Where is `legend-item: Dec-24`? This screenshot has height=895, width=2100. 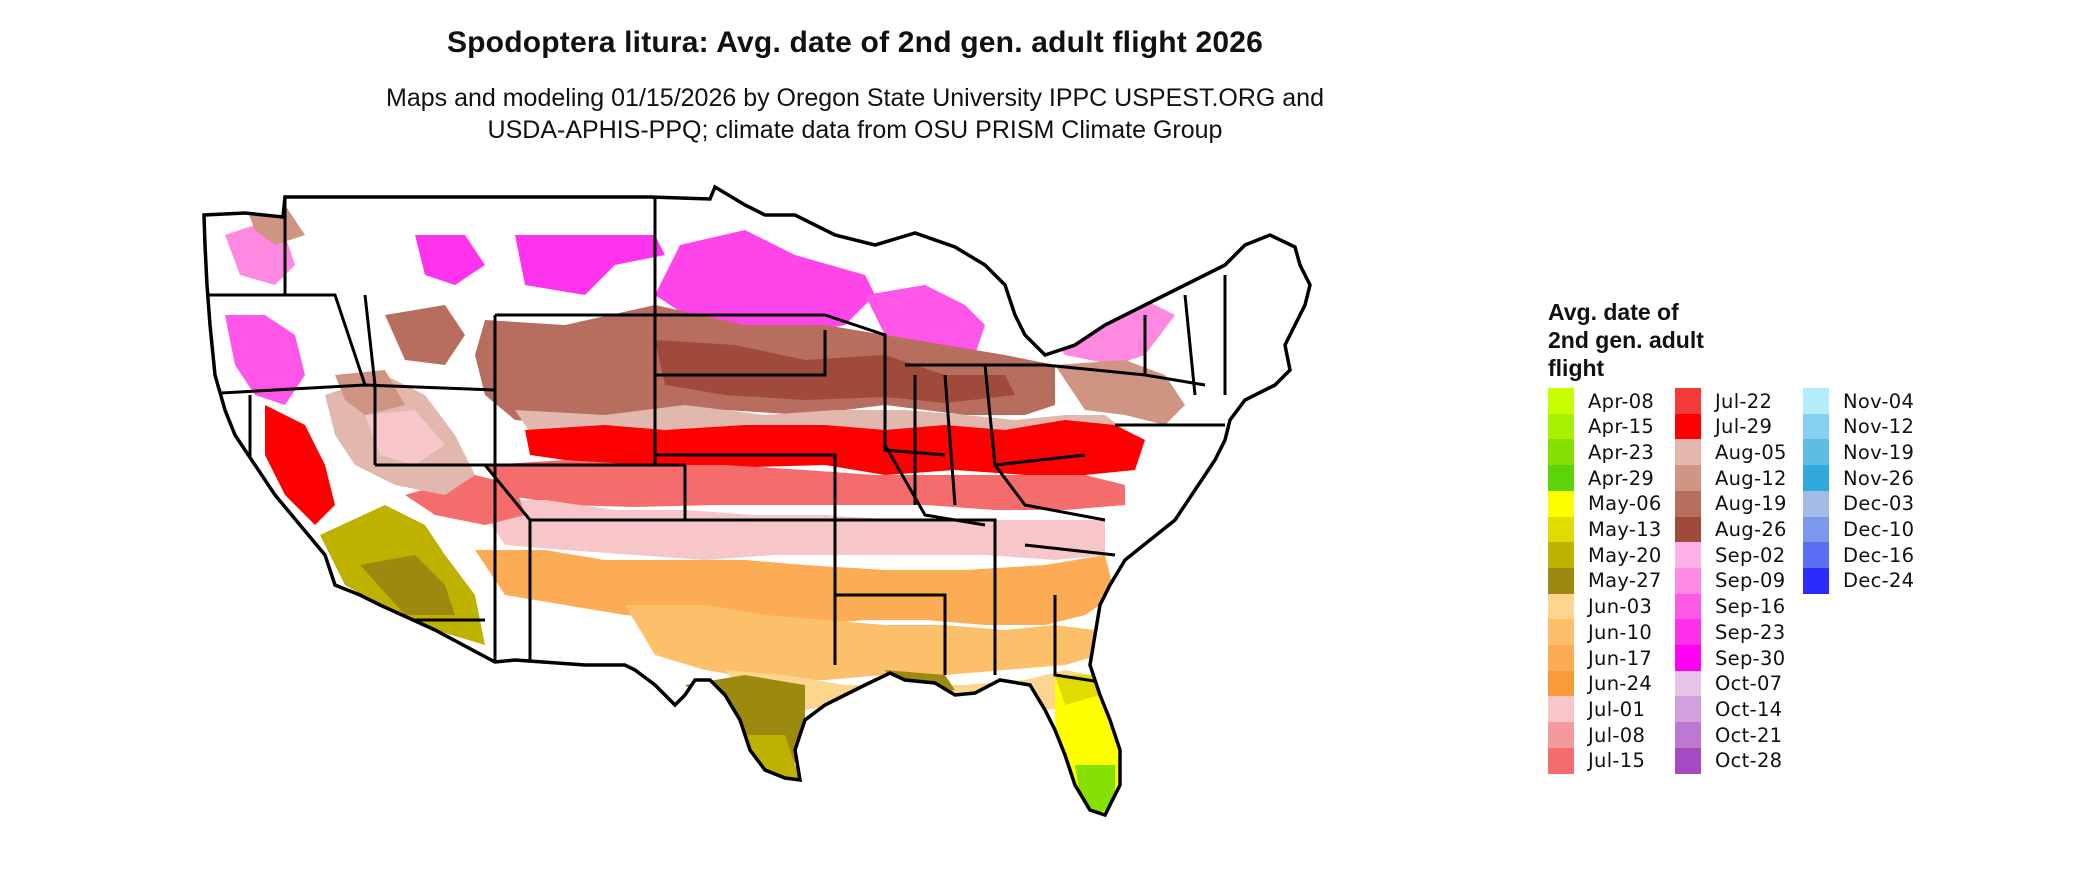 legend-item: Dec-24 is located at coordinates (1859, 580).